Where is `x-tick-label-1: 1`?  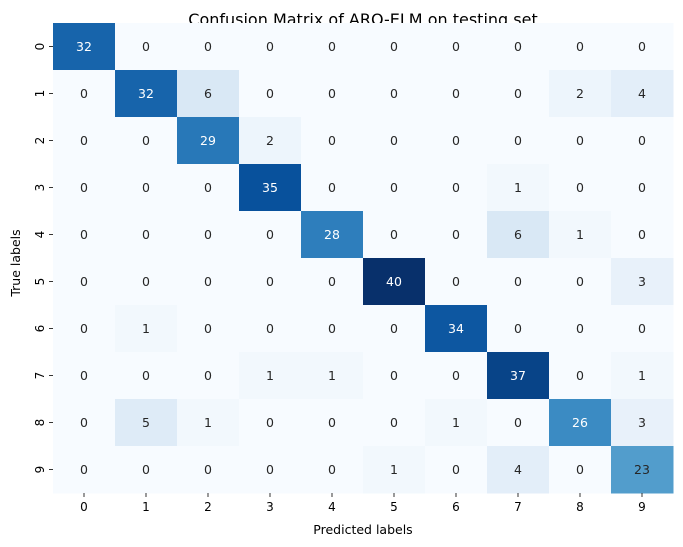
x-tick-label-1: 1 is located at coordinates (146, 507).